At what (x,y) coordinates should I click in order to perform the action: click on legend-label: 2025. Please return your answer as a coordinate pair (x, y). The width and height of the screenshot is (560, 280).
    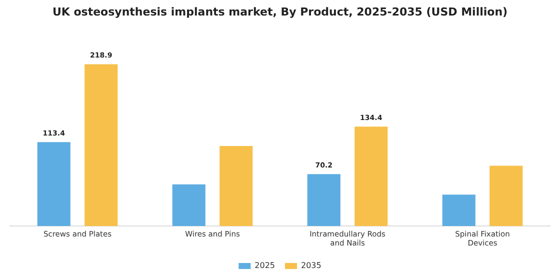
    Looking at the image, I should click on (264, 265).